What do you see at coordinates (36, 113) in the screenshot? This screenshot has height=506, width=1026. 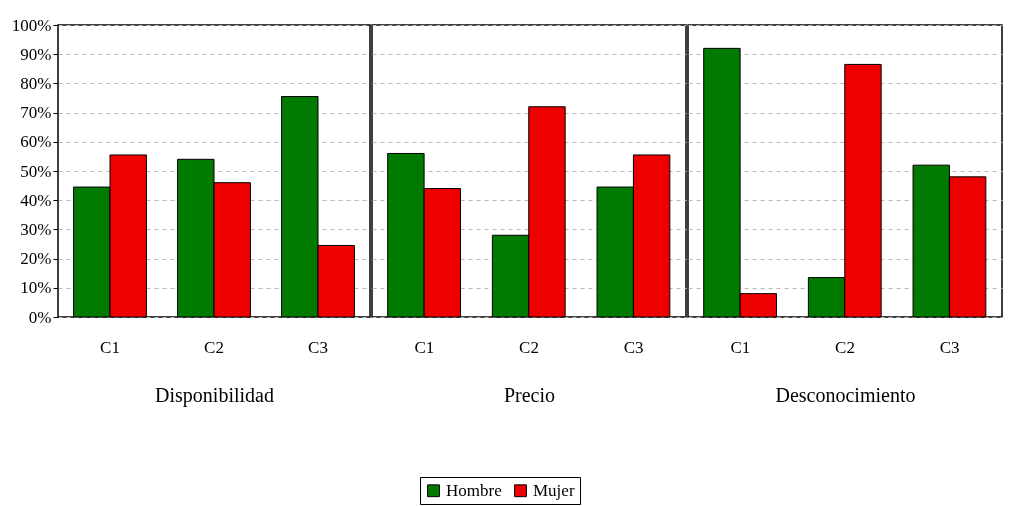 I see `y-tick-label: 70%` at bounding box center [36, 113].